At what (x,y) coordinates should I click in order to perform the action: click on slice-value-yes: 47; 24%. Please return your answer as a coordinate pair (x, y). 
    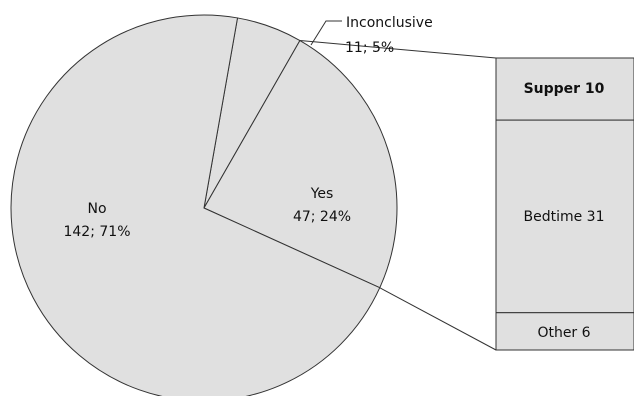
    Looking at the image, I should click on (322, 217).